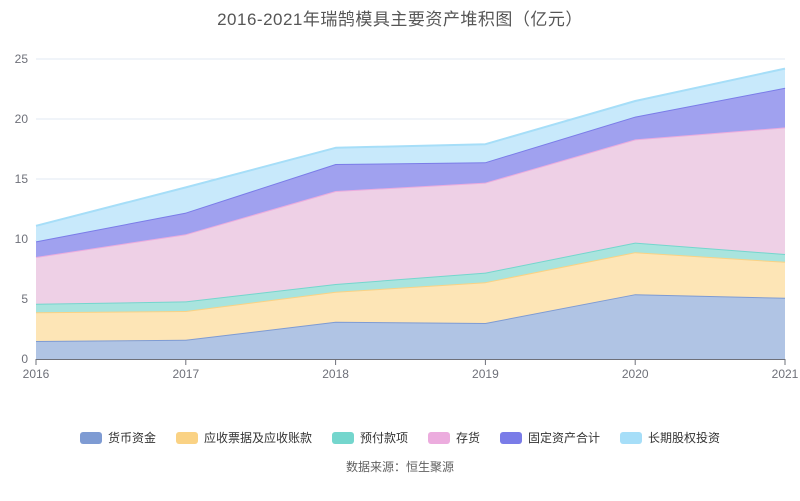 Image resolution: width=800 pixels, height=501 pixels. Describe the element at coordinates (454, 437) in the screenshot. I see `legend-item-3: 存货` at that location.